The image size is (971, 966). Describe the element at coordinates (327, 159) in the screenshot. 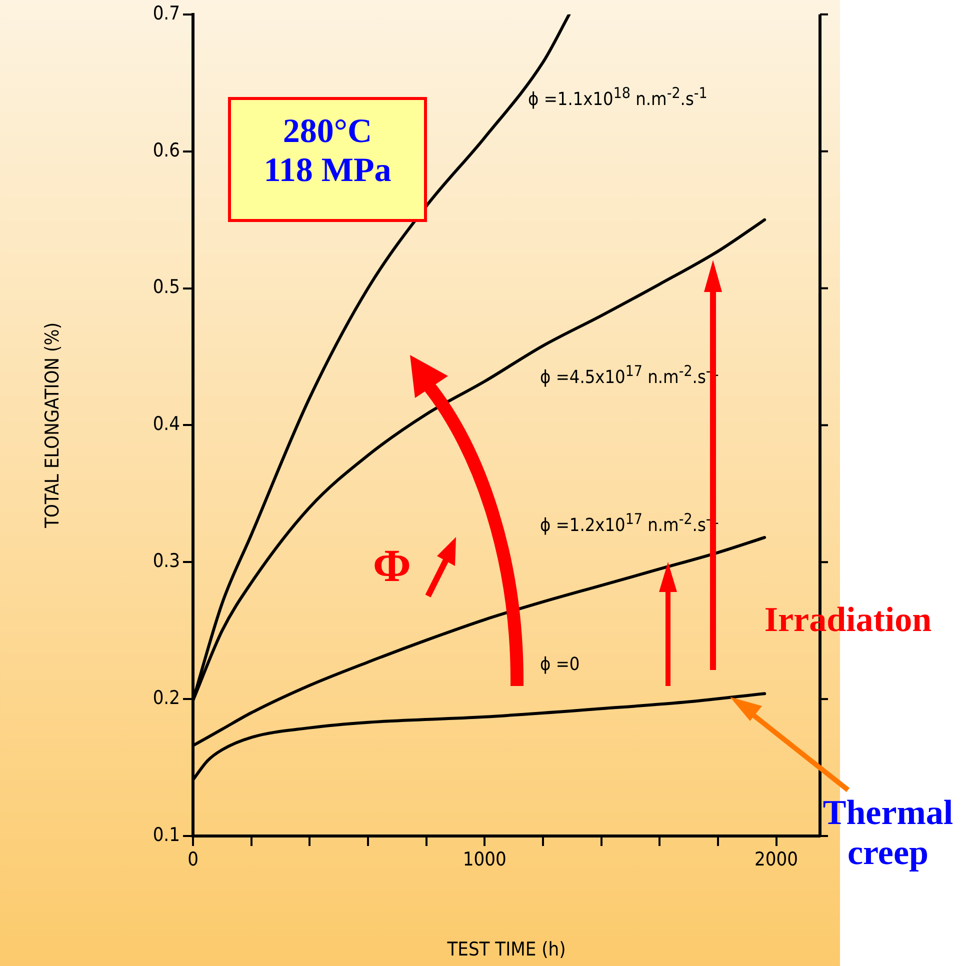

I see `annotation: 280°C 118 MPa` at that location.